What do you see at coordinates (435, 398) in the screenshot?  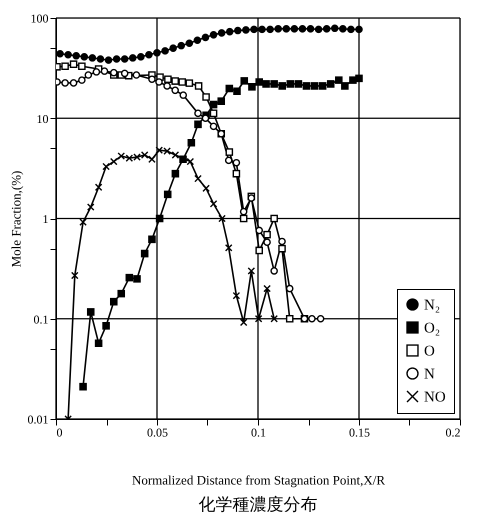 I see `legend-label: NO` at bounding box center [435, 398].